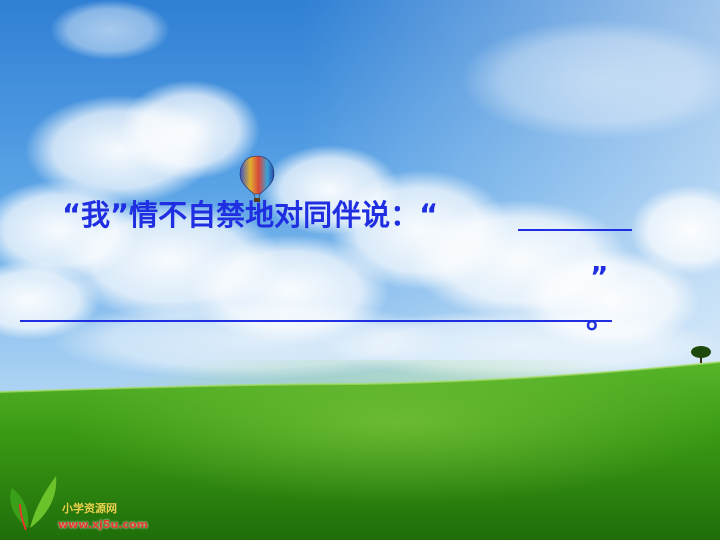  I want to click on close-quote: ”, so click(599, 276).